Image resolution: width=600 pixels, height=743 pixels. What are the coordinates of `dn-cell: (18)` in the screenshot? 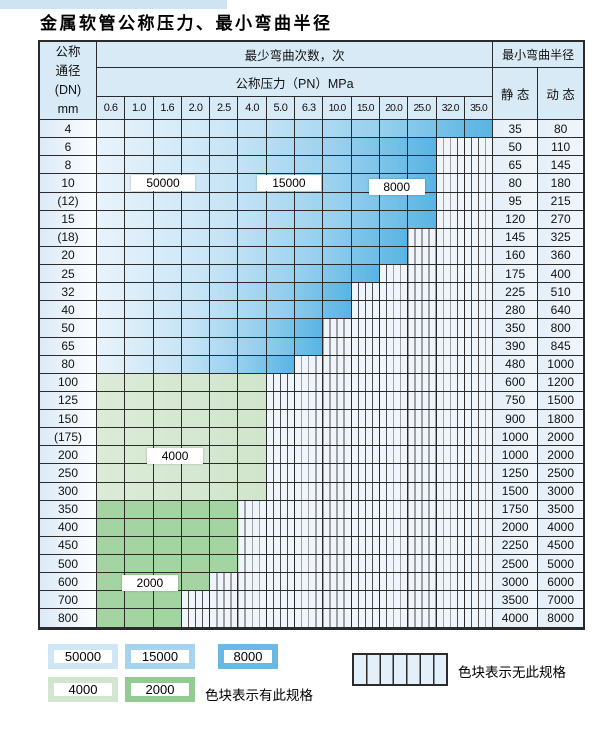 It's located at (68, 237).